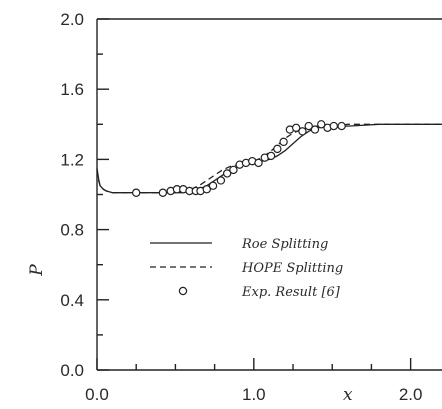  I want to click on series-layer, so click(269, 158).